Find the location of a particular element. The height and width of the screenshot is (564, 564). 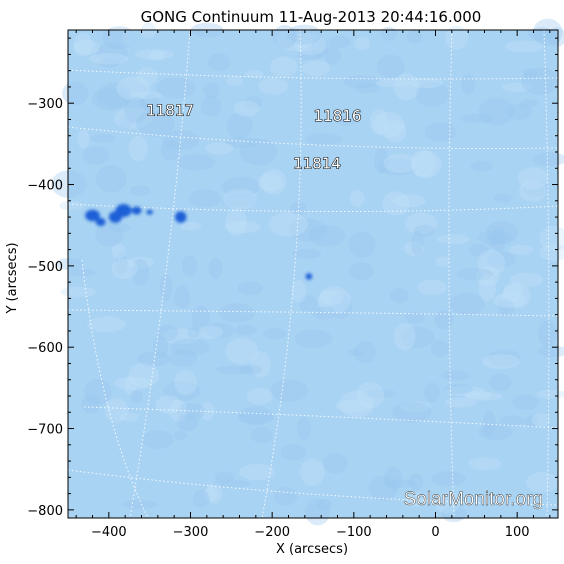

latitude-line is located at coordinates (313, 138).